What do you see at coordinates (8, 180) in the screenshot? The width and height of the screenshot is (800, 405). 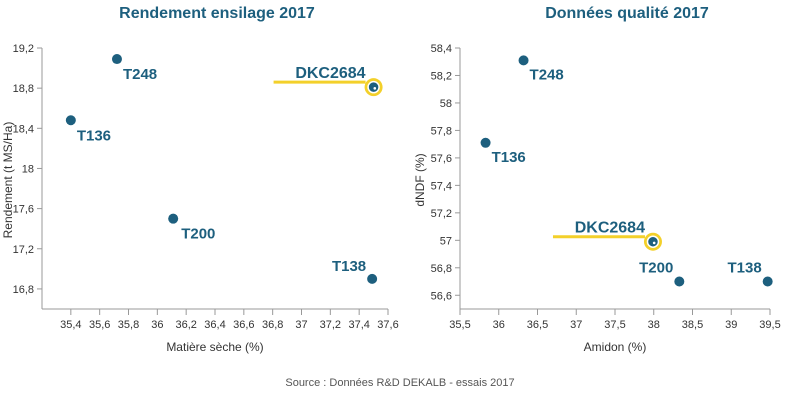 I see `y-axis-label: Rendement (t MS/Ha)` at bounding box center [8, 180].